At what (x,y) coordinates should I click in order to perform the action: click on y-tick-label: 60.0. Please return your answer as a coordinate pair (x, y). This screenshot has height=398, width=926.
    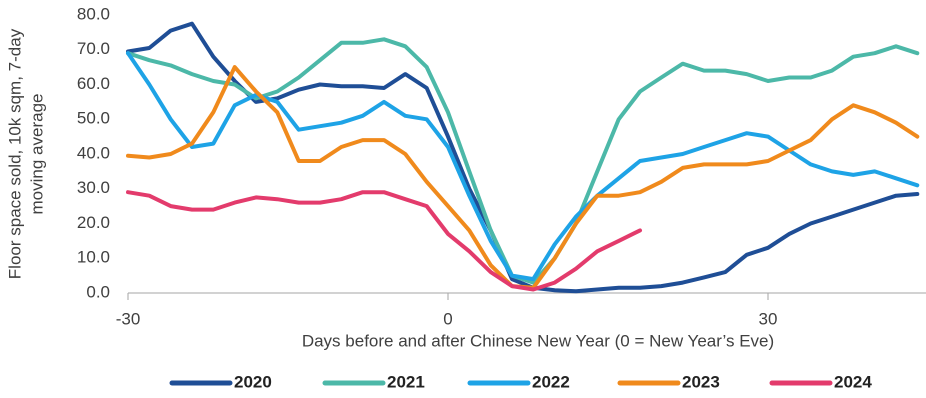
    Looking at the image, I should click on (93, 83).